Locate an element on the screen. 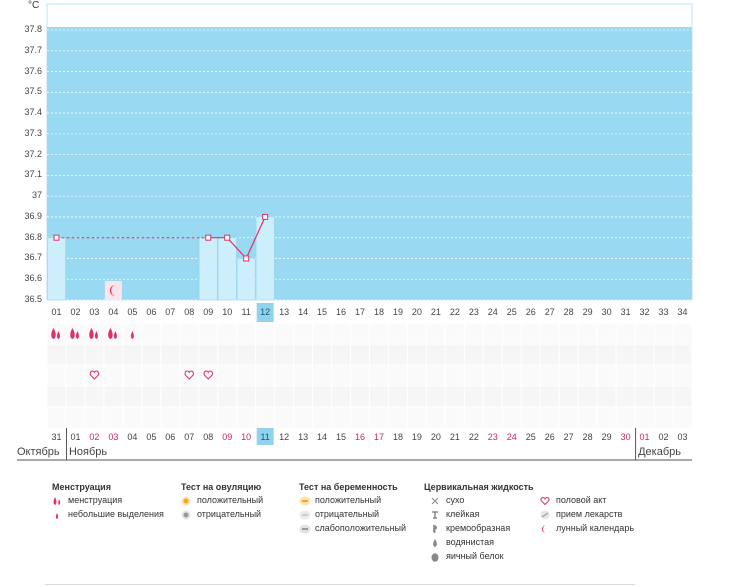 The height and width of the screenshot is (587, 731). cycle-day-label: 16 is located at coordinates (341, 312).